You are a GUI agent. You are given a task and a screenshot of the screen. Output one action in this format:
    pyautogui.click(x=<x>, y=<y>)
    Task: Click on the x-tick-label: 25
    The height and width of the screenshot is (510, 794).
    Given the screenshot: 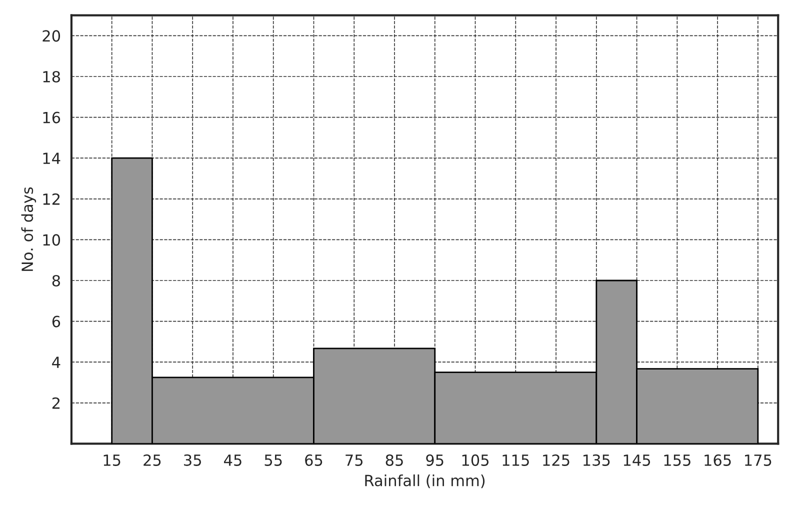 What is the action you would take?
    pyautogui.click(x=152, y=460)
    